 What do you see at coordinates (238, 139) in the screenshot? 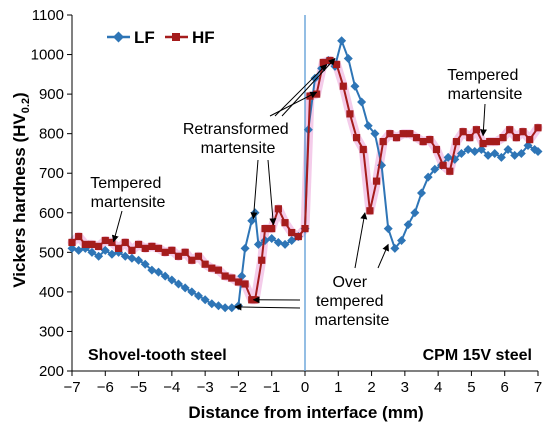
I see `annotation-retransformed: Retransformed martensite` at bounding box center [238, 139].